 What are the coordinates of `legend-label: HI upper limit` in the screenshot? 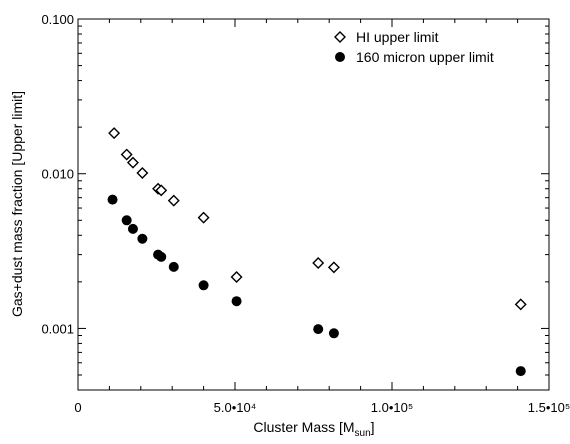 It's located at (397, 37).